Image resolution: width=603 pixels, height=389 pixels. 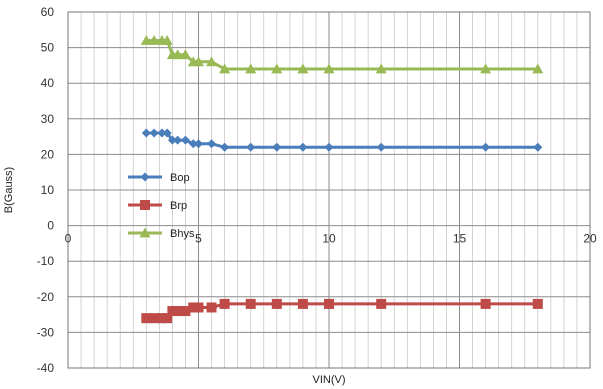 I want to click on x-axis-ticks: 0 5 10 15 20, so click(x=331, y=239).